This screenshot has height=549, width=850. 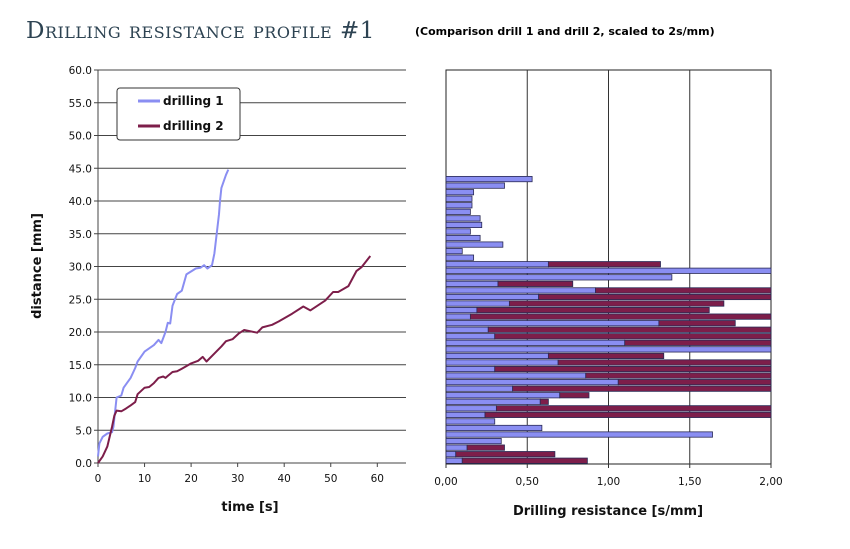 What do you see at coordinates (689, 482) in the screenshot?
I see `x-tick-label: 1,50` at bounding box center [689, 482].